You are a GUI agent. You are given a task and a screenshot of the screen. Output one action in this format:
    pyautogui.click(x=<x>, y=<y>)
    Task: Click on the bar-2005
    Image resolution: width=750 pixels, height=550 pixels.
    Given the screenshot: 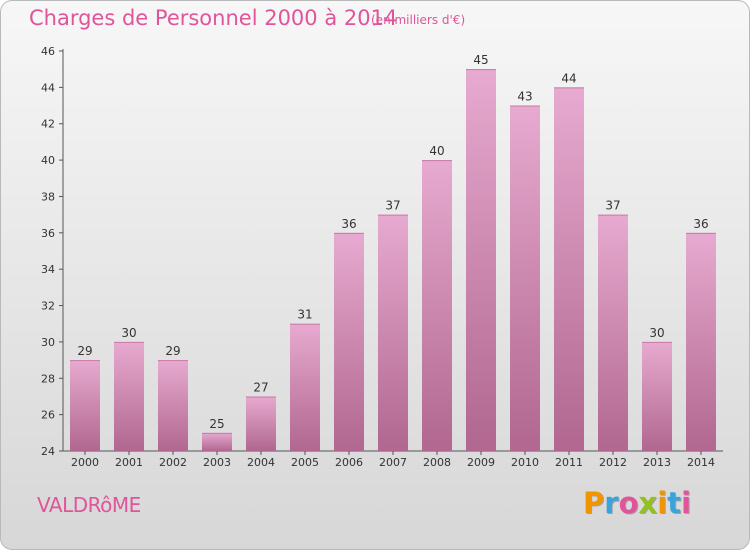 What is the action you would take?
    pyautogui.click(x=305, y=387)
    